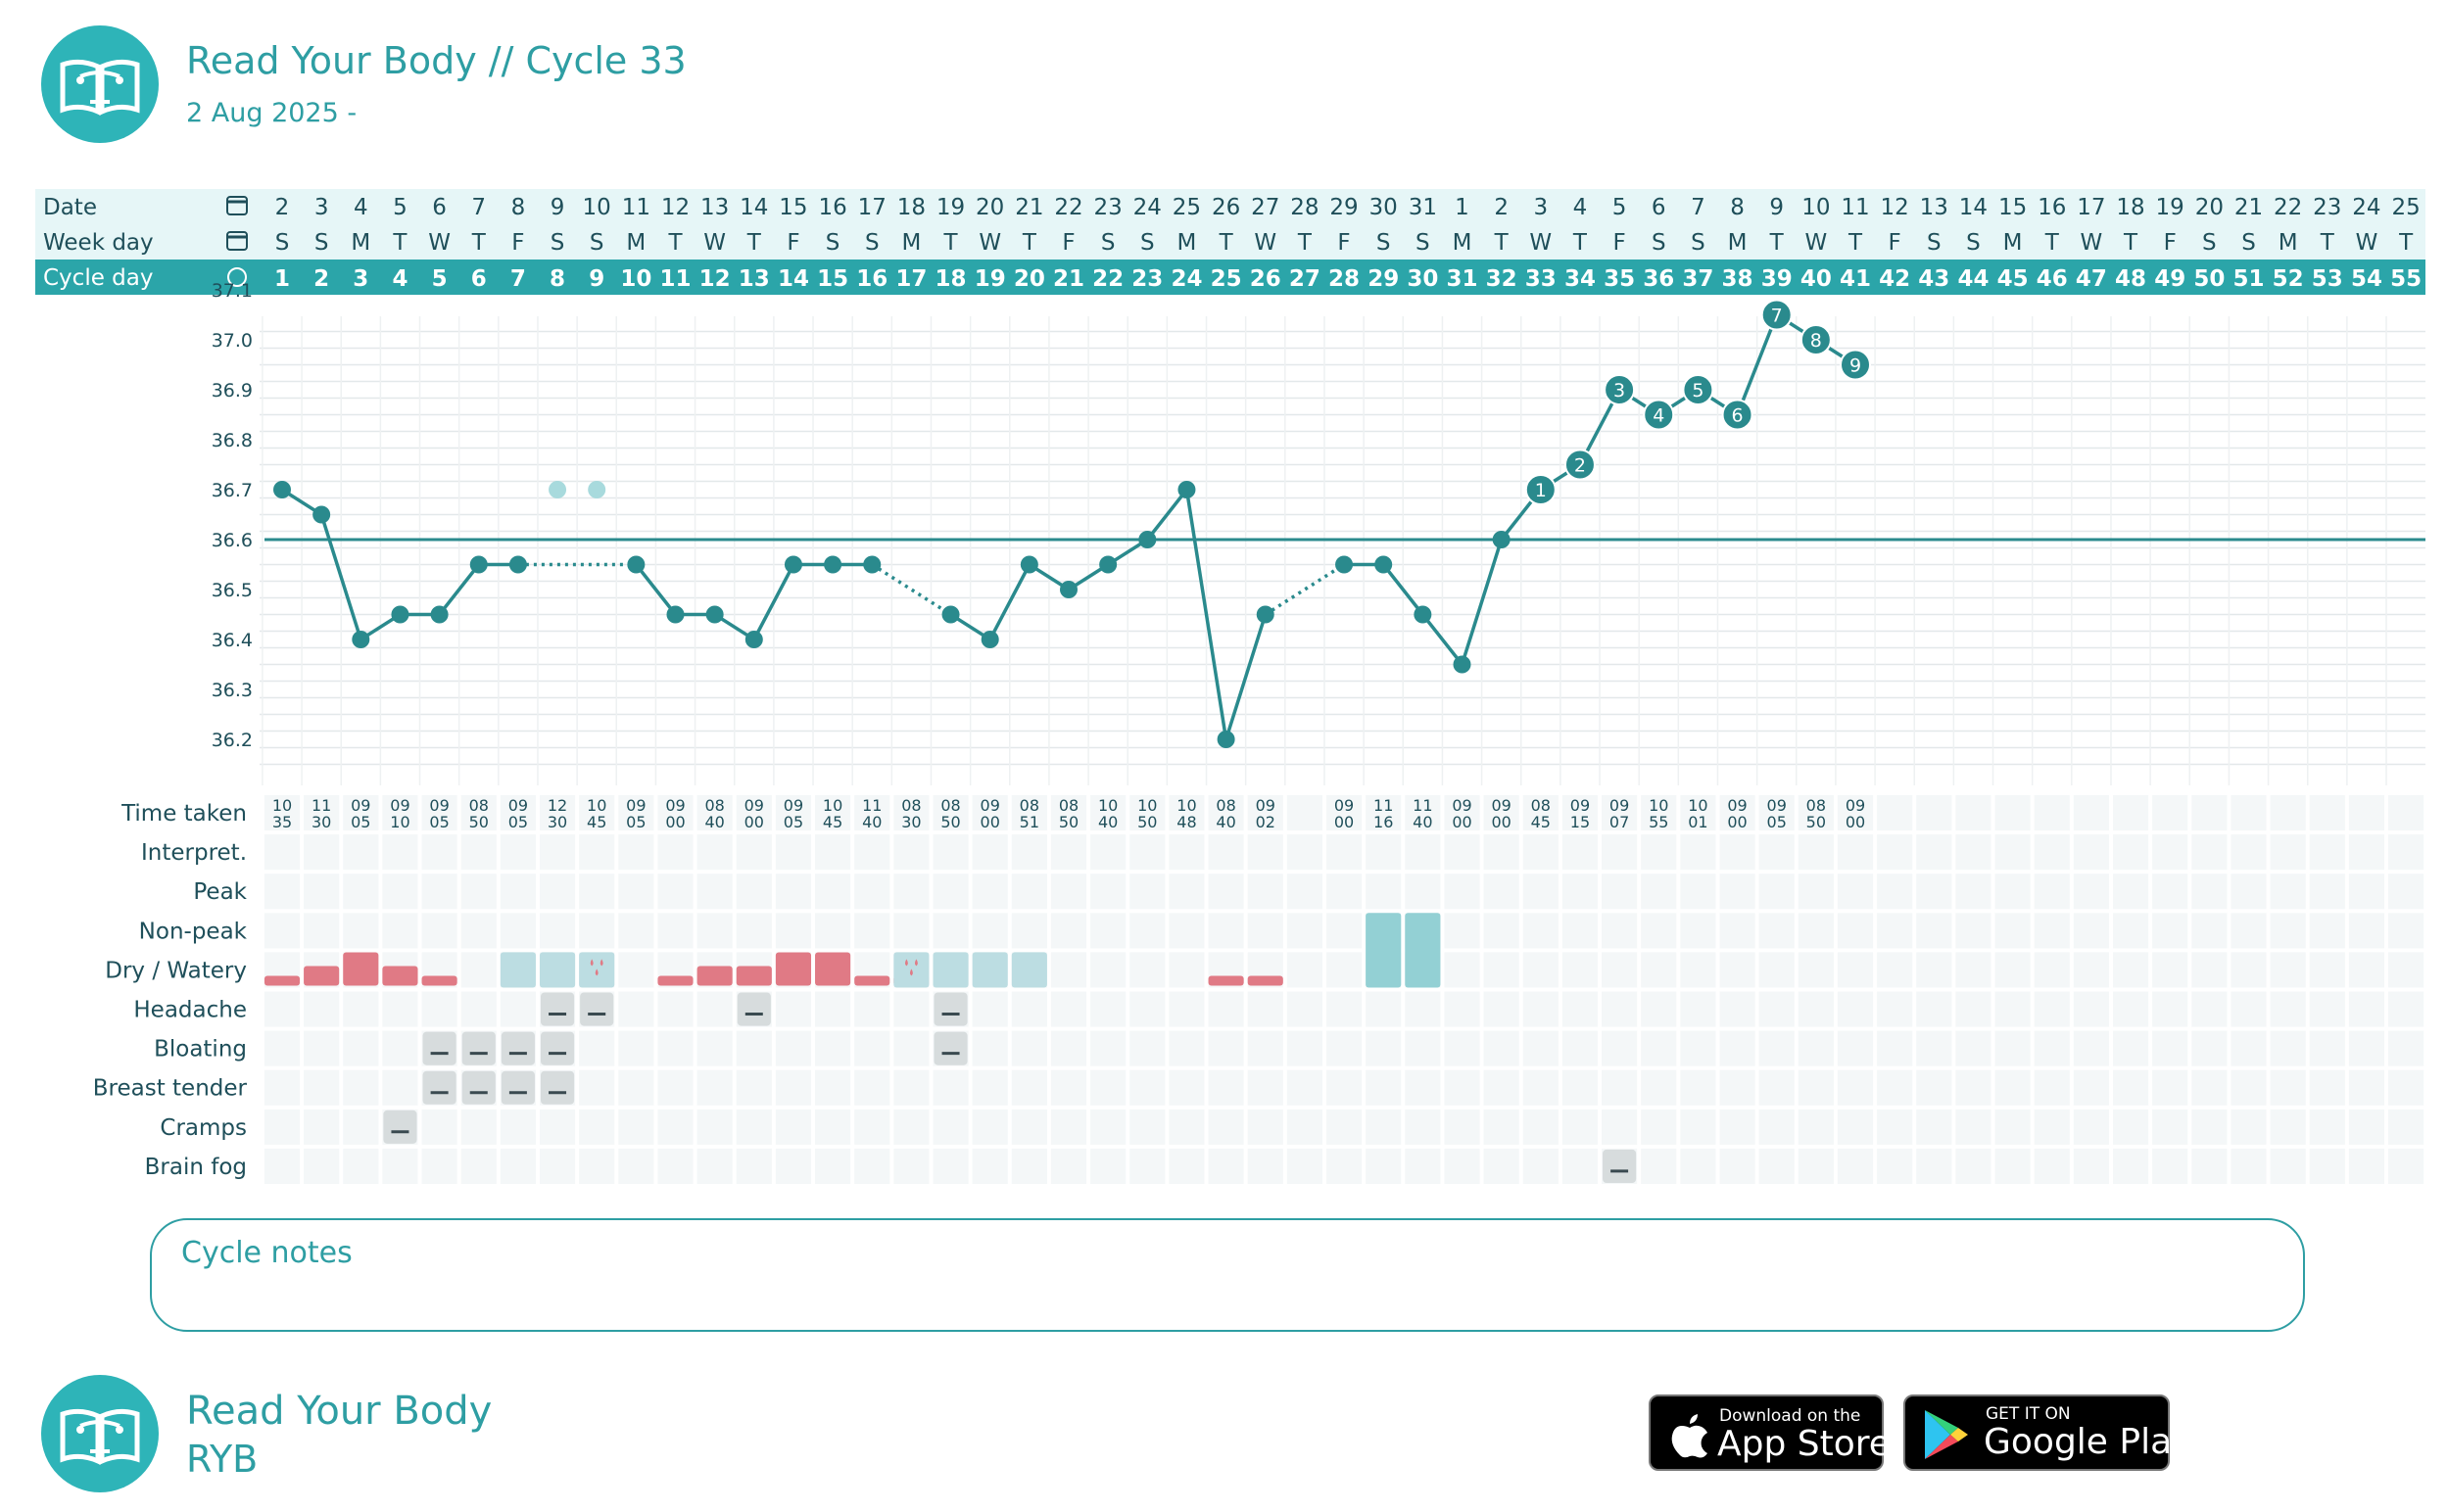 The width and height of the screenshot is (2447, 1512). I want to click on nonpeak-row-label: Non-peak, so click(193, 931).